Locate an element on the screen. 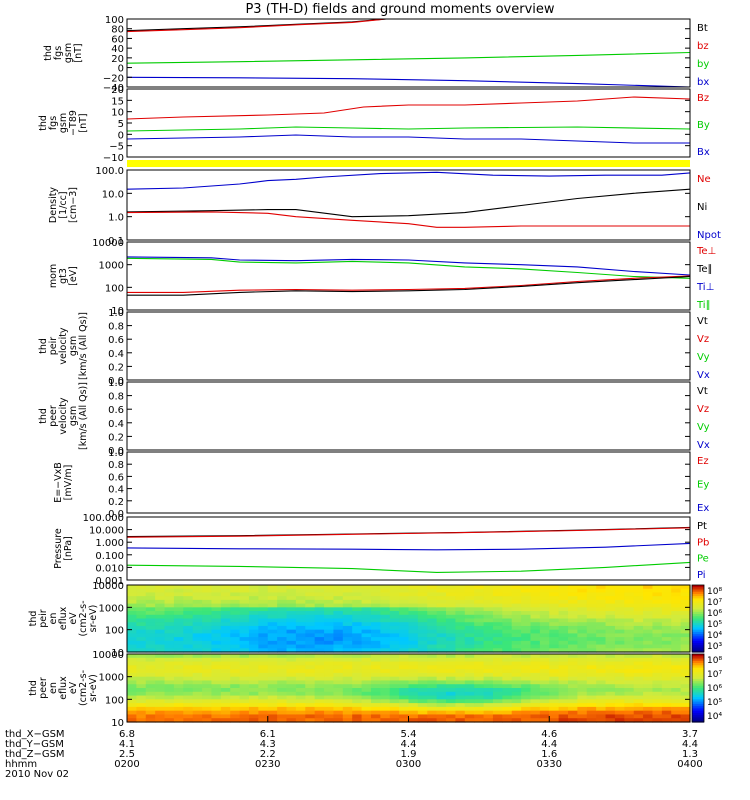 The height and width of the screenshot is (800, 750). panel-frame is located at coordinates (408, 618).